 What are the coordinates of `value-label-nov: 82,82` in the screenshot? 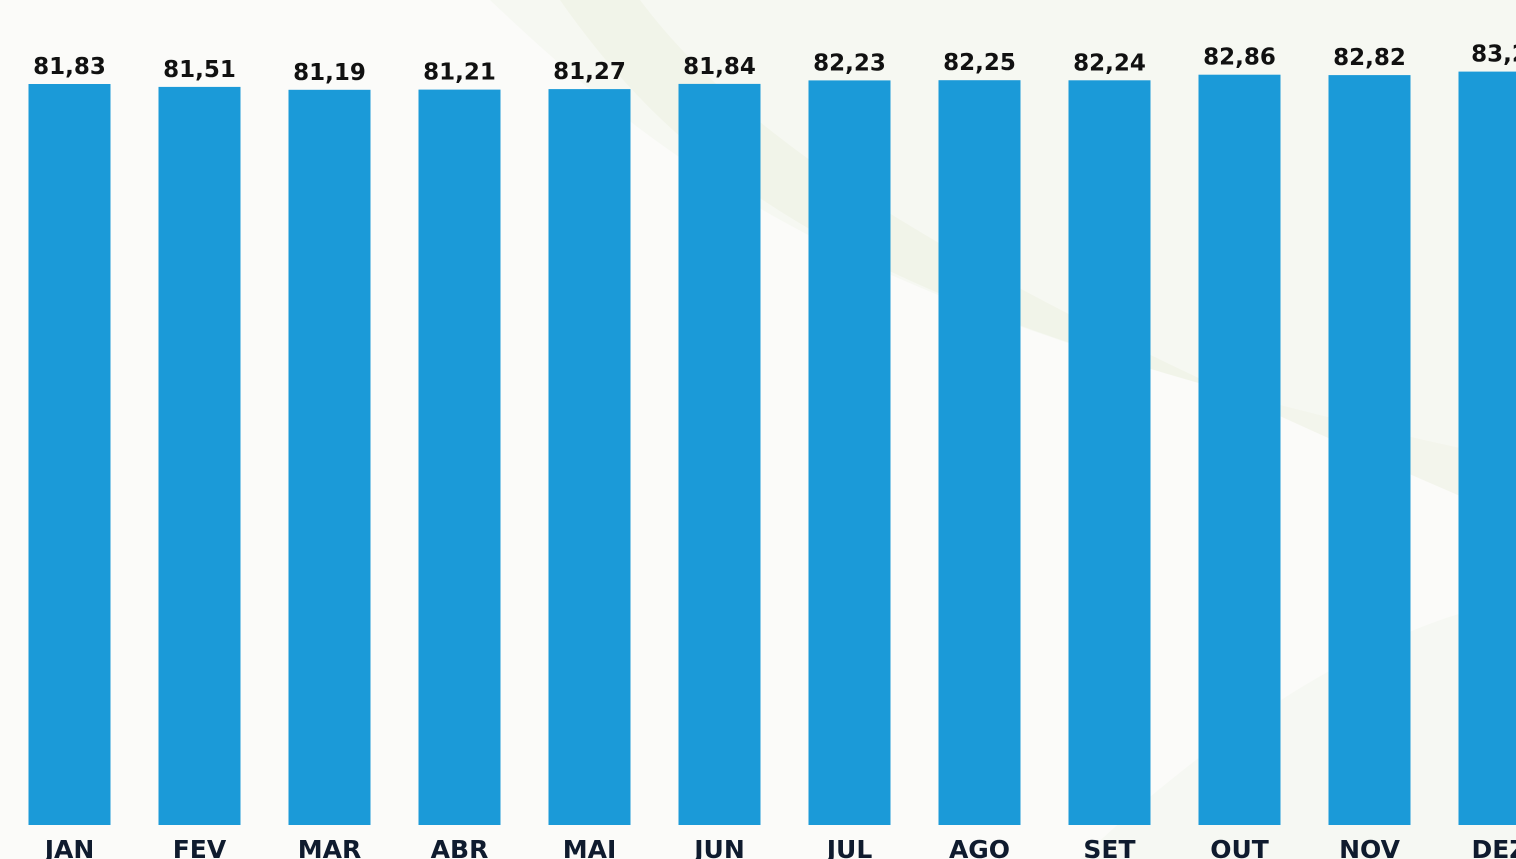 It's located at (1369, 58).